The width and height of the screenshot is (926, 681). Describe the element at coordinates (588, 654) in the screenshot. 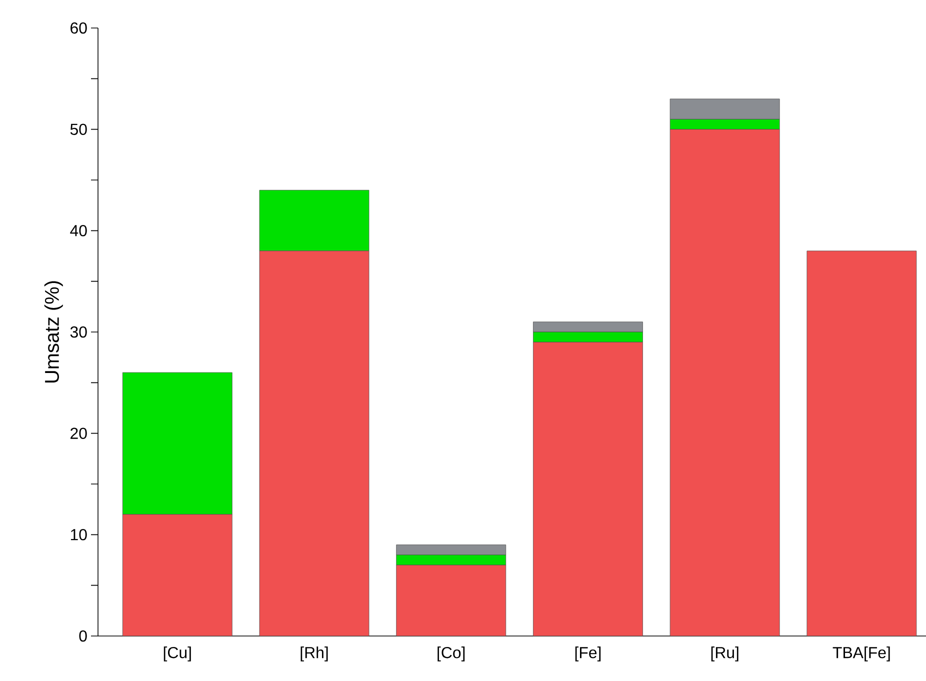

I see `x-tick-label: [Fe]` at that location.